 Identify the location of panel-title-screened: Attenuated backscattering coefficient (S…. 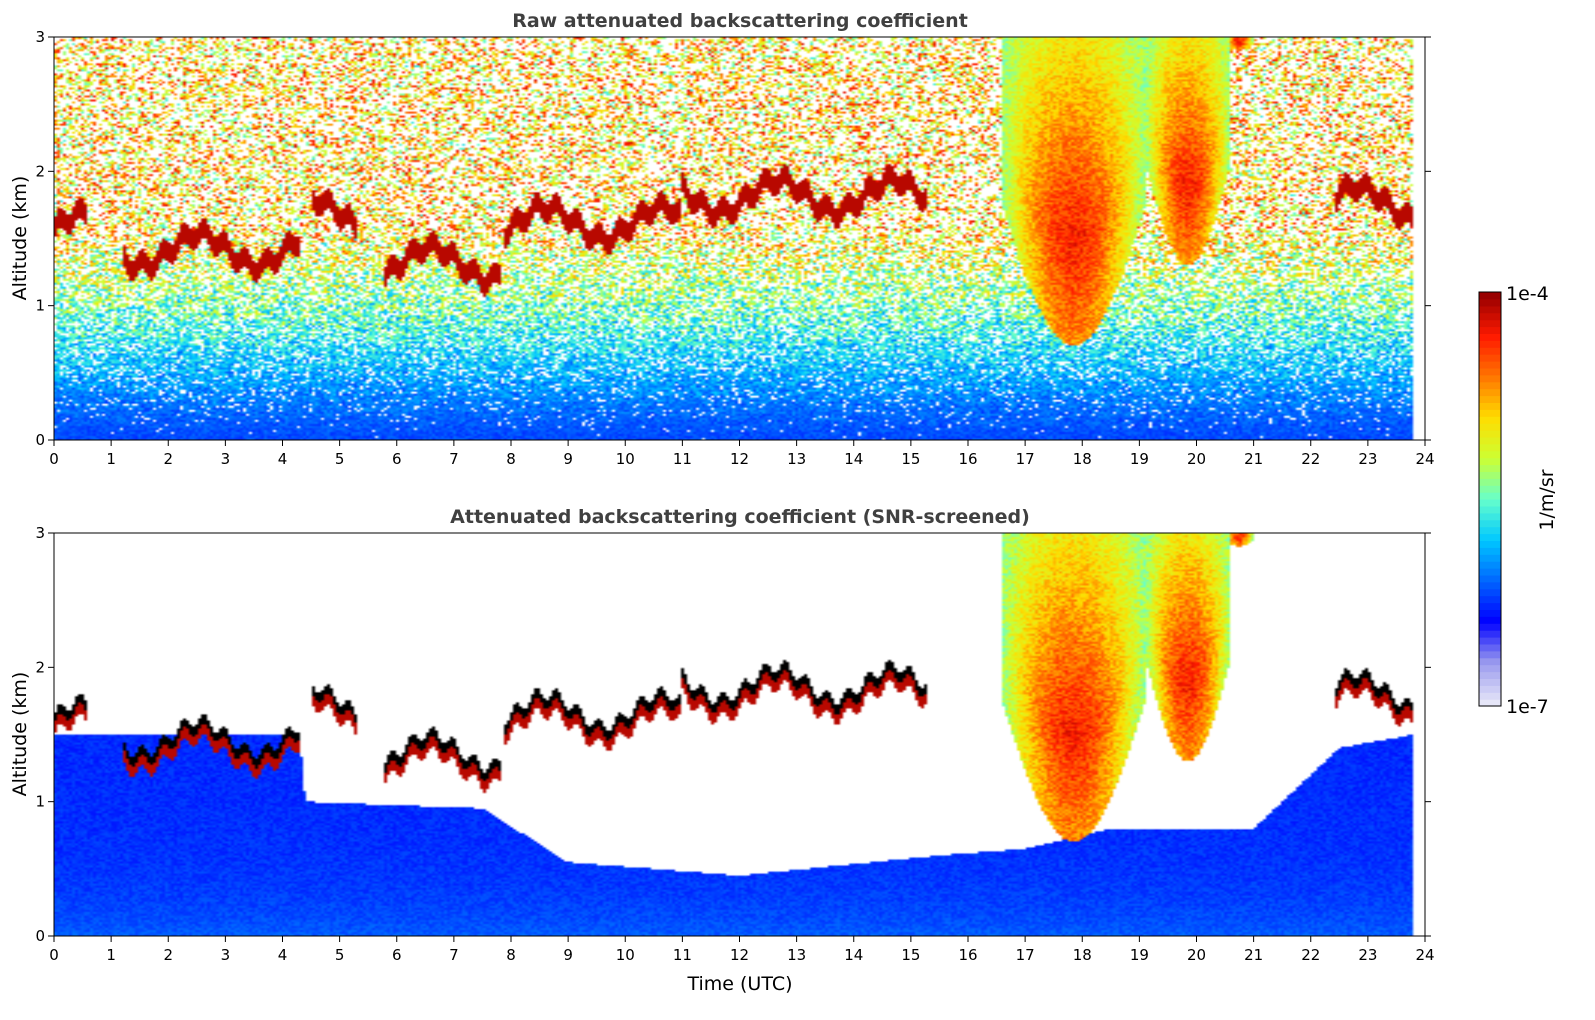
(740, 517).